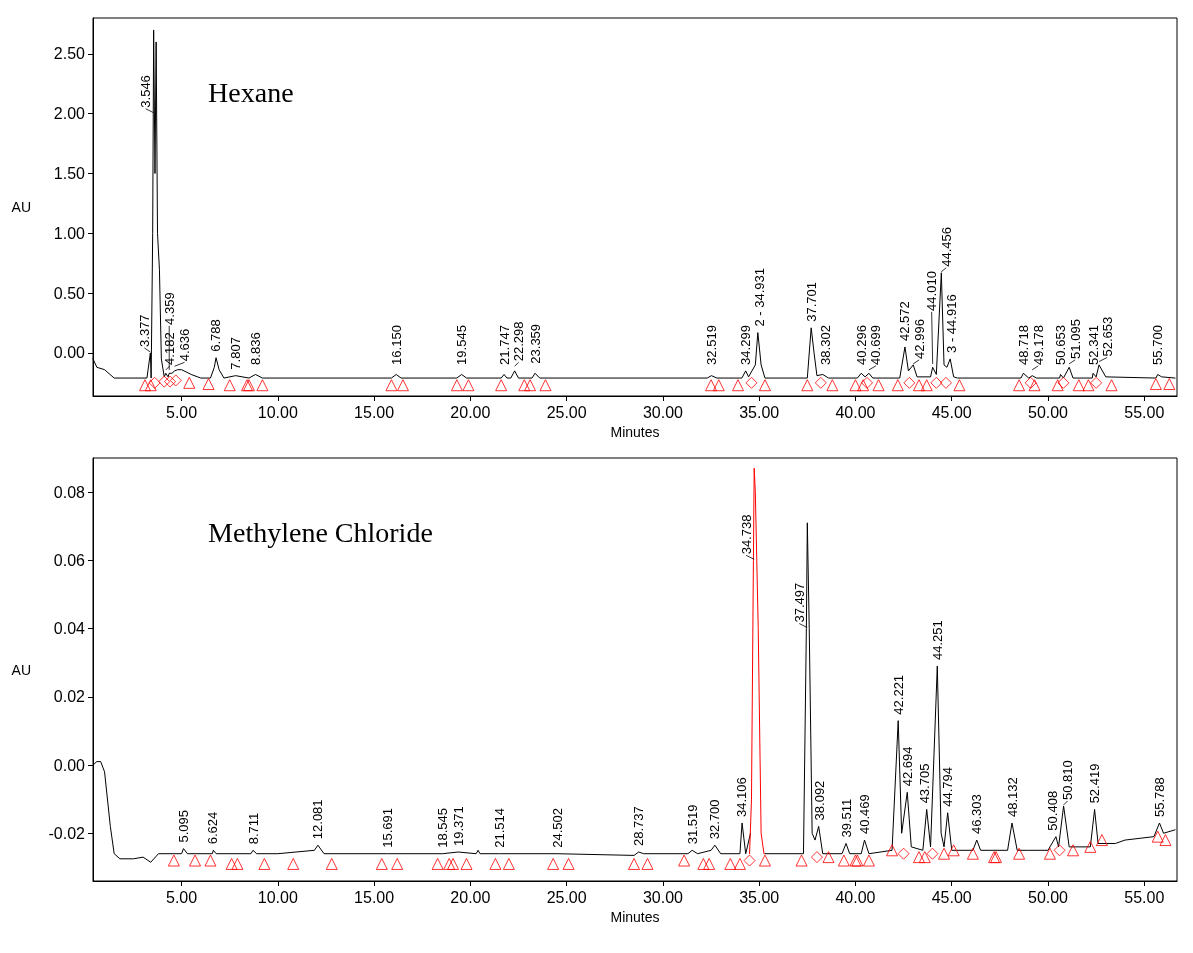 Image resolution: width=1193 pixels, height=953 pixels. I want to click on annotation: 40.296, so click(861, 345).